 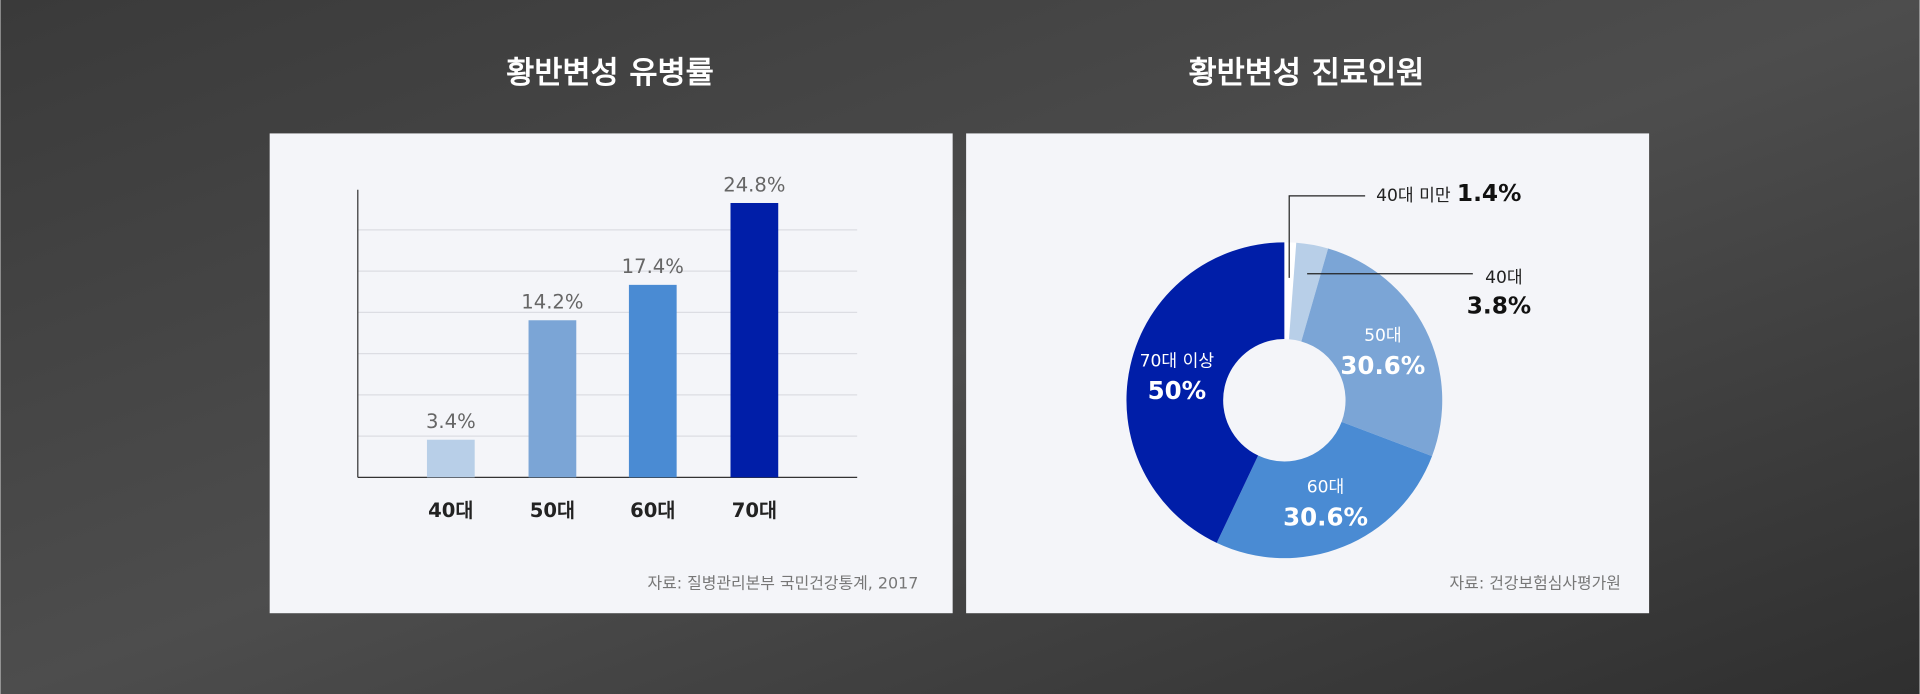 I want to click on chart-title: 황반변성 유병률, so click(x=610, y=73).